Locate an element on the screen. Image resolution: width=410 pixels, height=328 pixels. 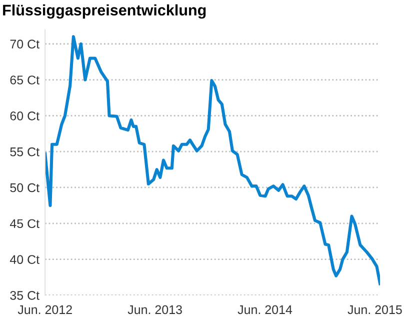
y-tick-label: 55 Ct is located at coordinates (25, 151).